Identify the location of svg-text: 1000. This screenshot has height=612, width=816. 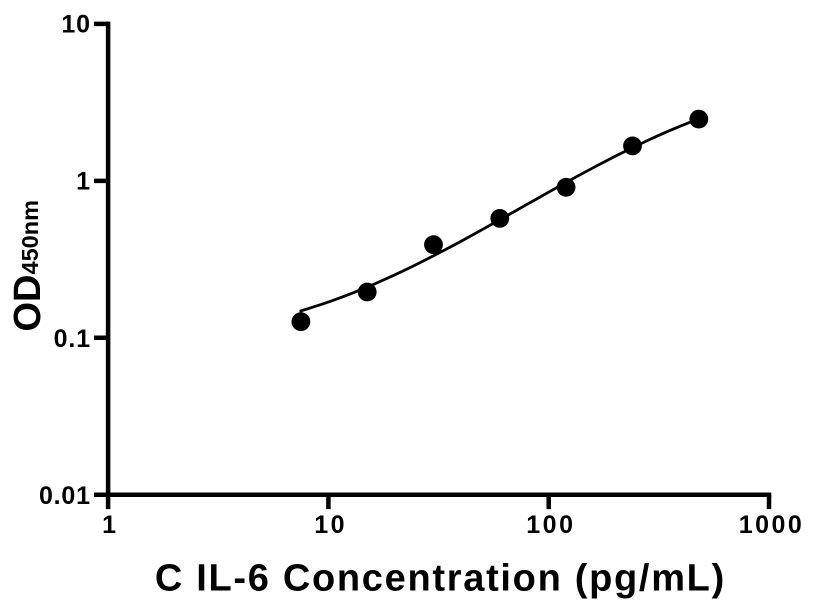
(772, 525).